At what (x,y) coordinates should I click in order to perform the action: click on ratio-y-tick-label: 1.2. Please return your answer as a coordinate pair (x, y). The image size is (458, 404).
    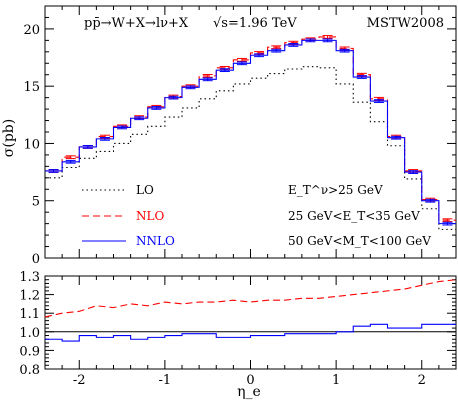
    Looking at the image, I should click on (29, 296).